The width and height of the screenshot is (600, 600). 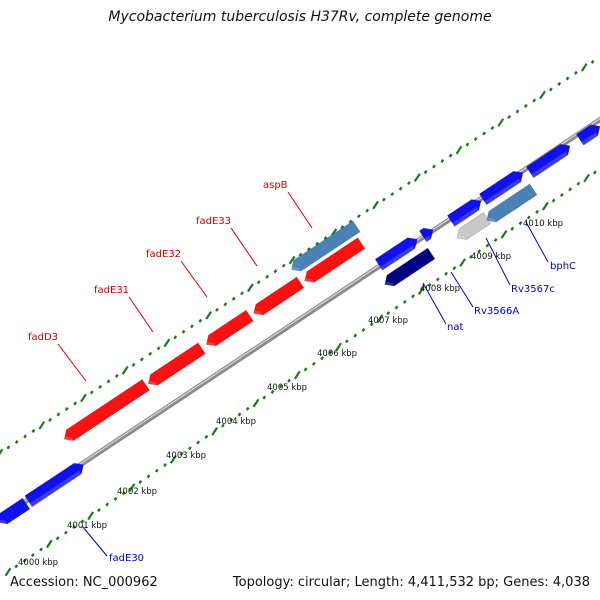 I want to click on gene-nat-body, so click(x=410, y=267).